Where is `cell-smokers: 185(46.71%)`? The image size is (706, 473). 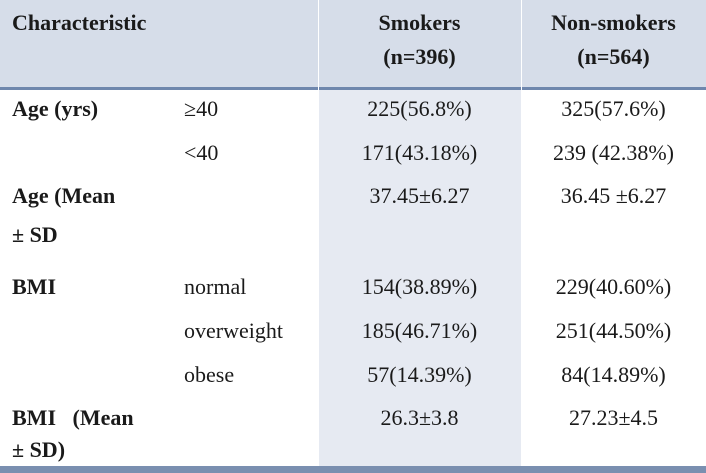 cell-smokers: 185(46.71%) is located at coordinates (419, 330).